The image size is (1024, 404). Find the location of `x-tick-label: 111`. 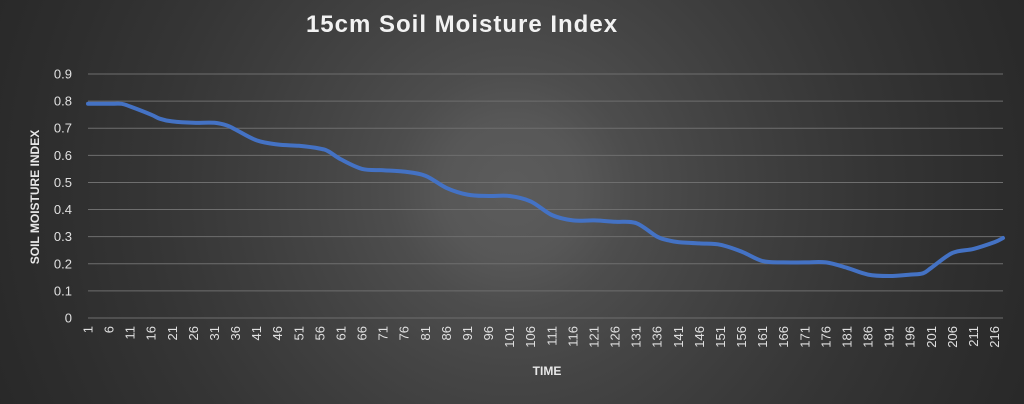

x-tick-label: 111 is located at coordinates (551, 336).